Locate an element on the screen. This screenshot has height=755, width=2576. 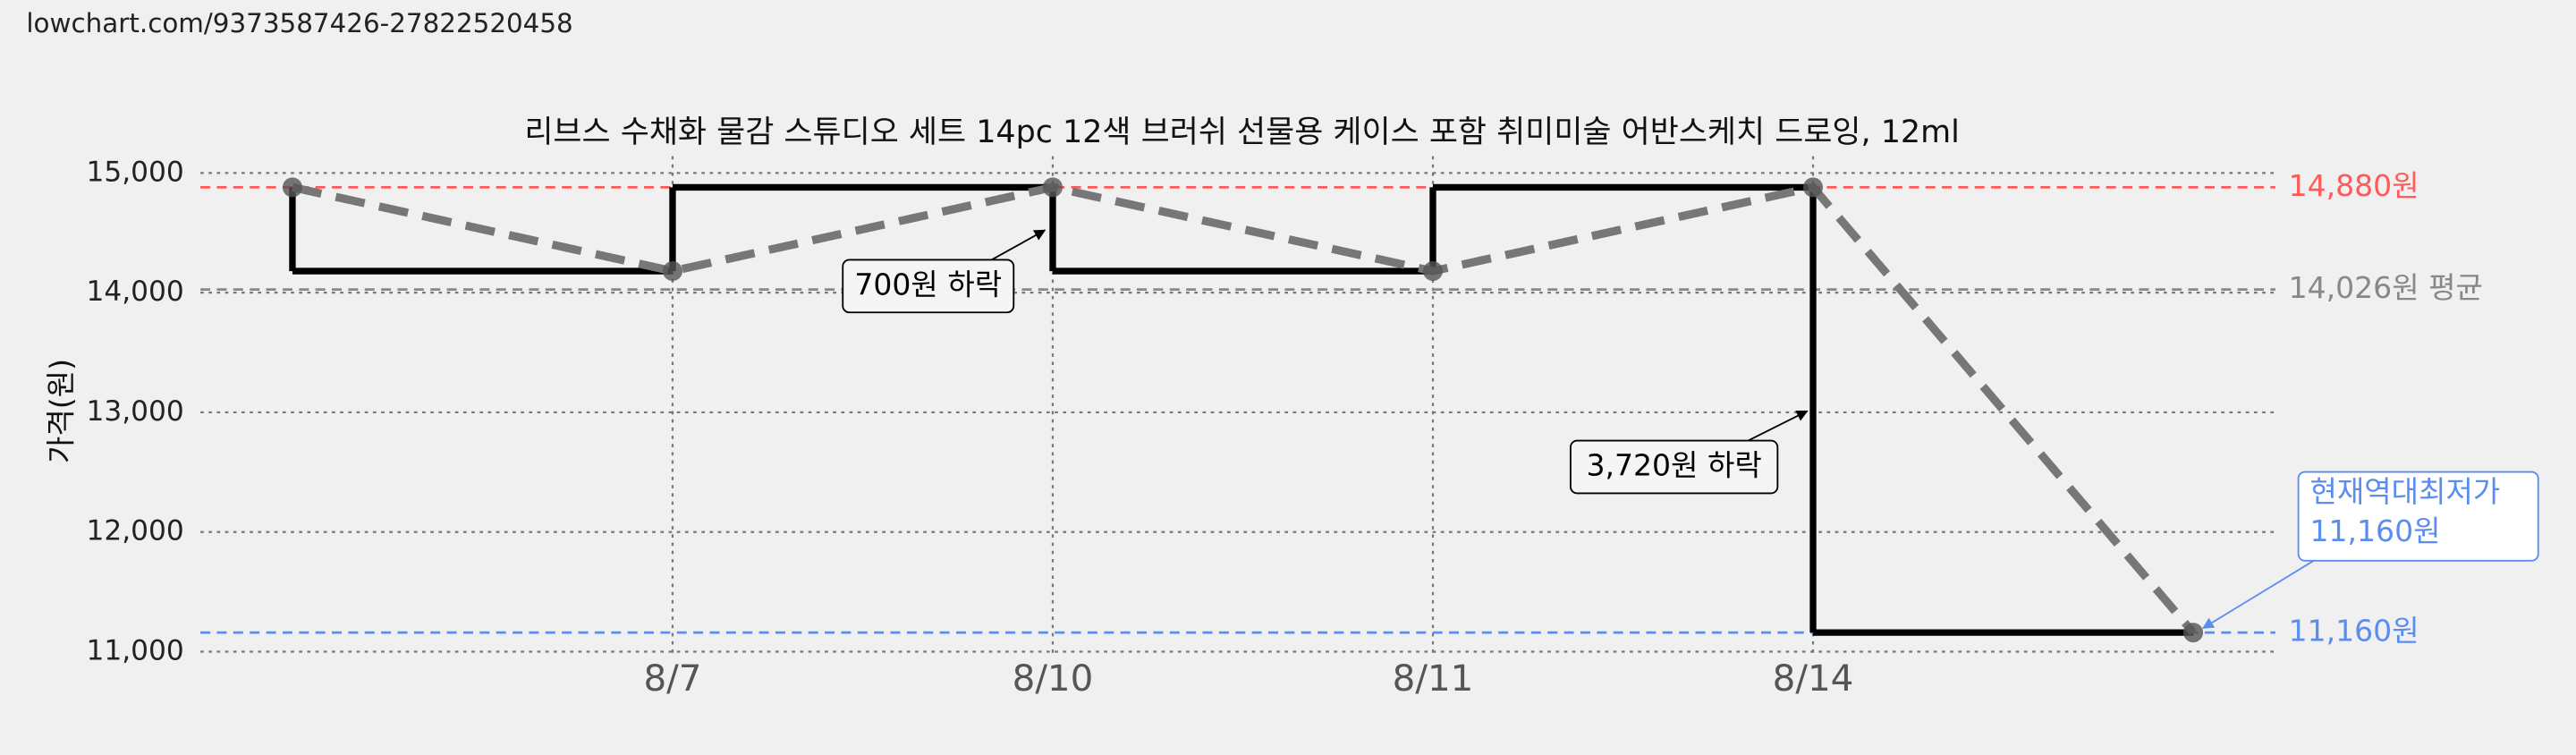
y-tick-label: 14,000 is located at coordinates (135, 292).